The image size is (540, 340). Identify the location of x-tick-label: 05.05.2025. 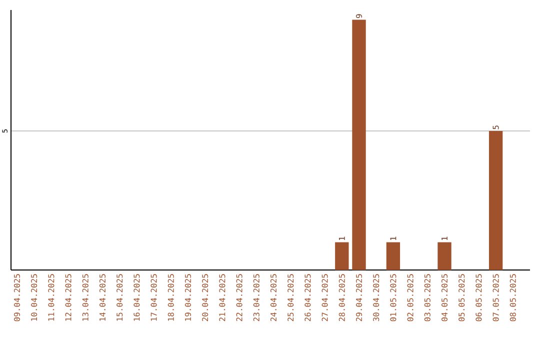
(461, 298).